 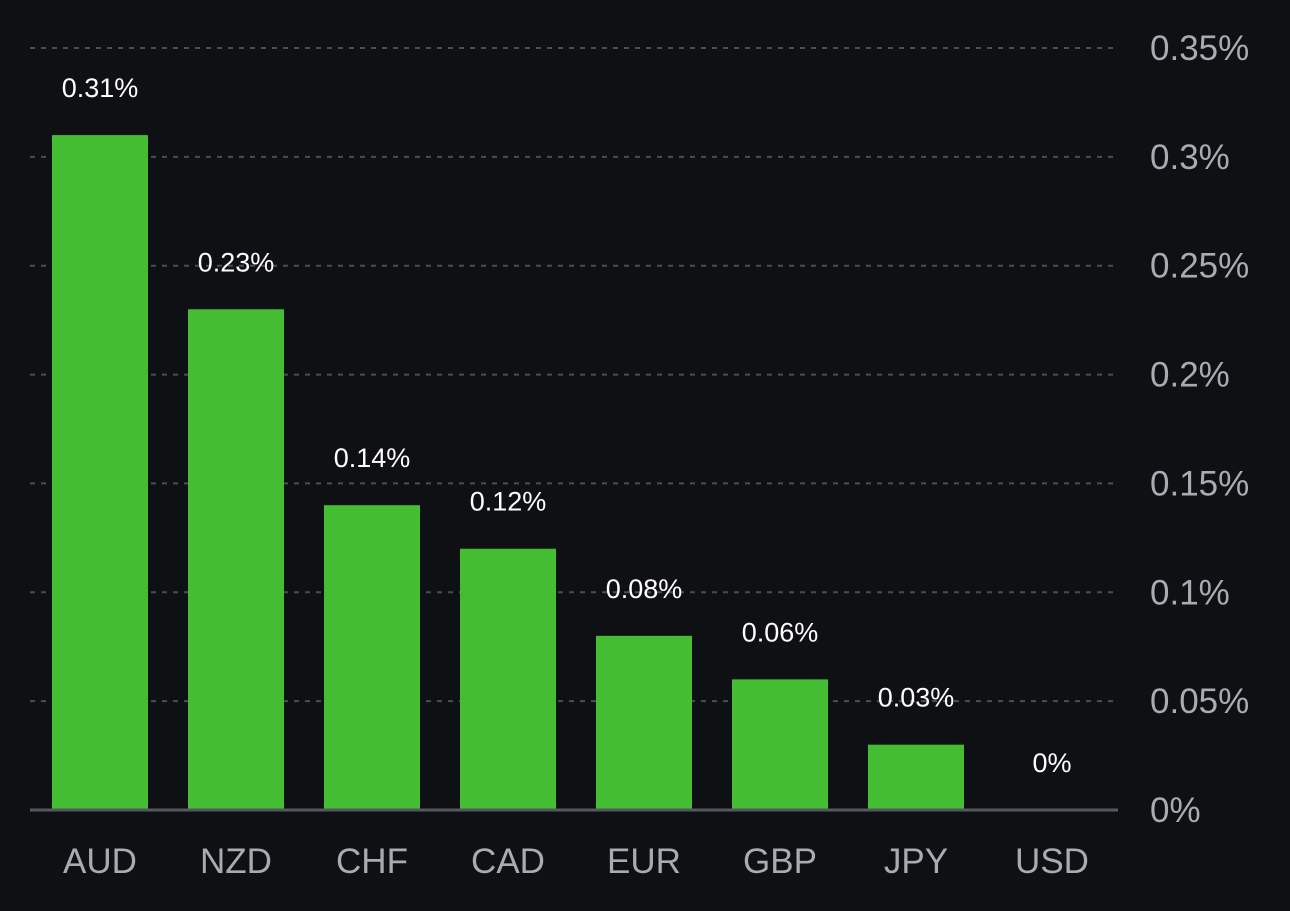 What do you see at coordinates (100, 861) in the screenshot?
I see `x-tick-label-aud: AUD` at bounding box center [100, 861].